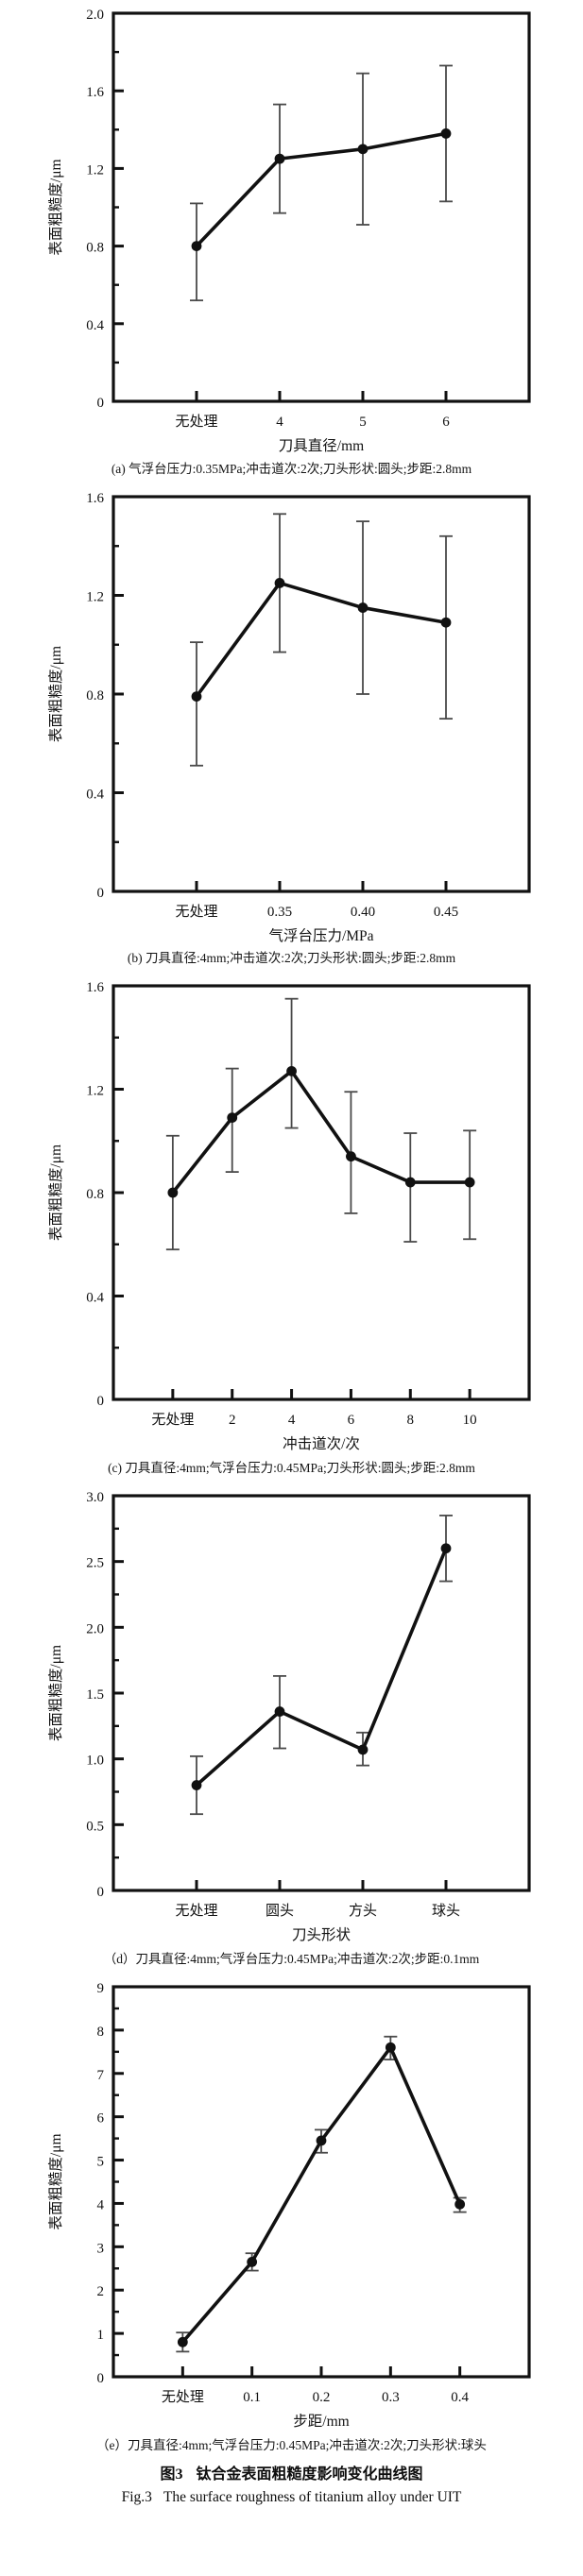 The width and height of the screenshot is (583, 2576). I want to click on figure-number-en: Fig.3, so click(136, 2497).